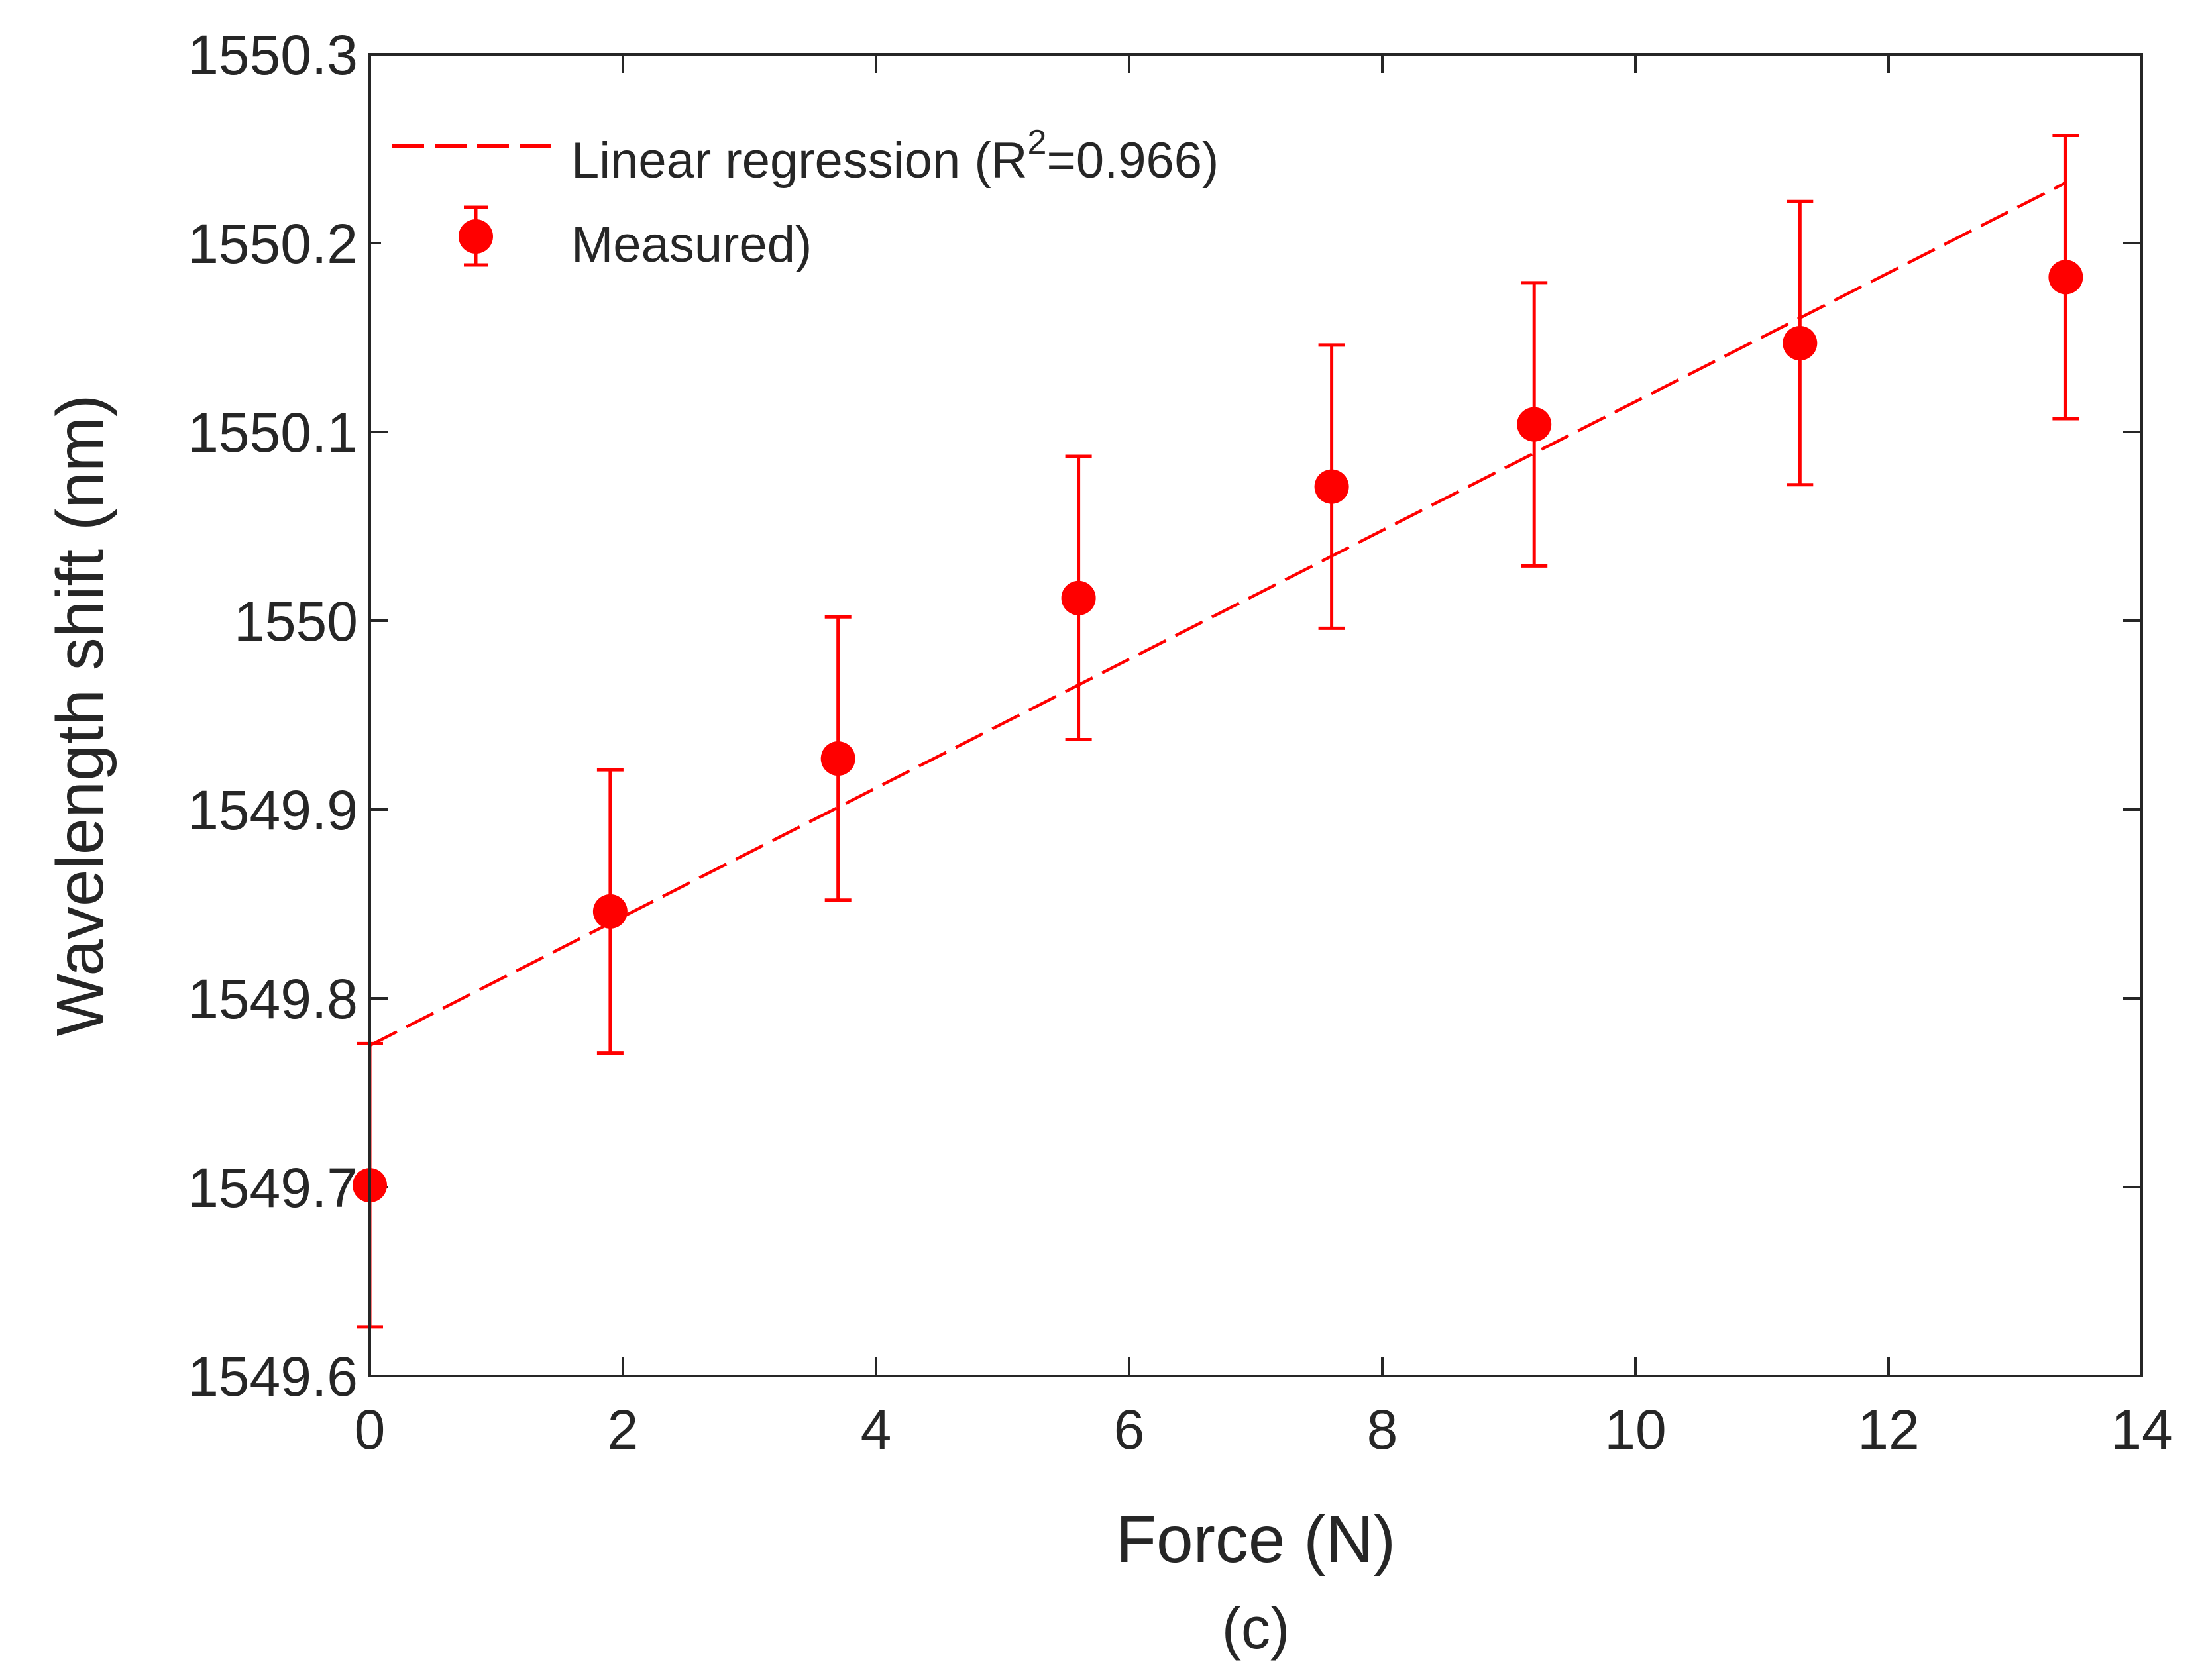 This screenshot has height=1680, width=2200. Describe the element at coordinates (1129, 1429) in the screenshot. I see `x-tick-label: 6` at that location.